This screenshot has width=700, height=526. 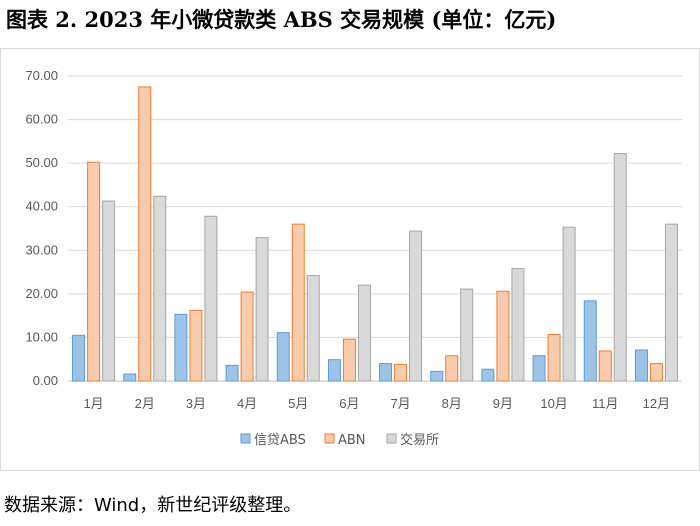 I want to click on x-tick-label: 8月, so click(x=452, y=403).